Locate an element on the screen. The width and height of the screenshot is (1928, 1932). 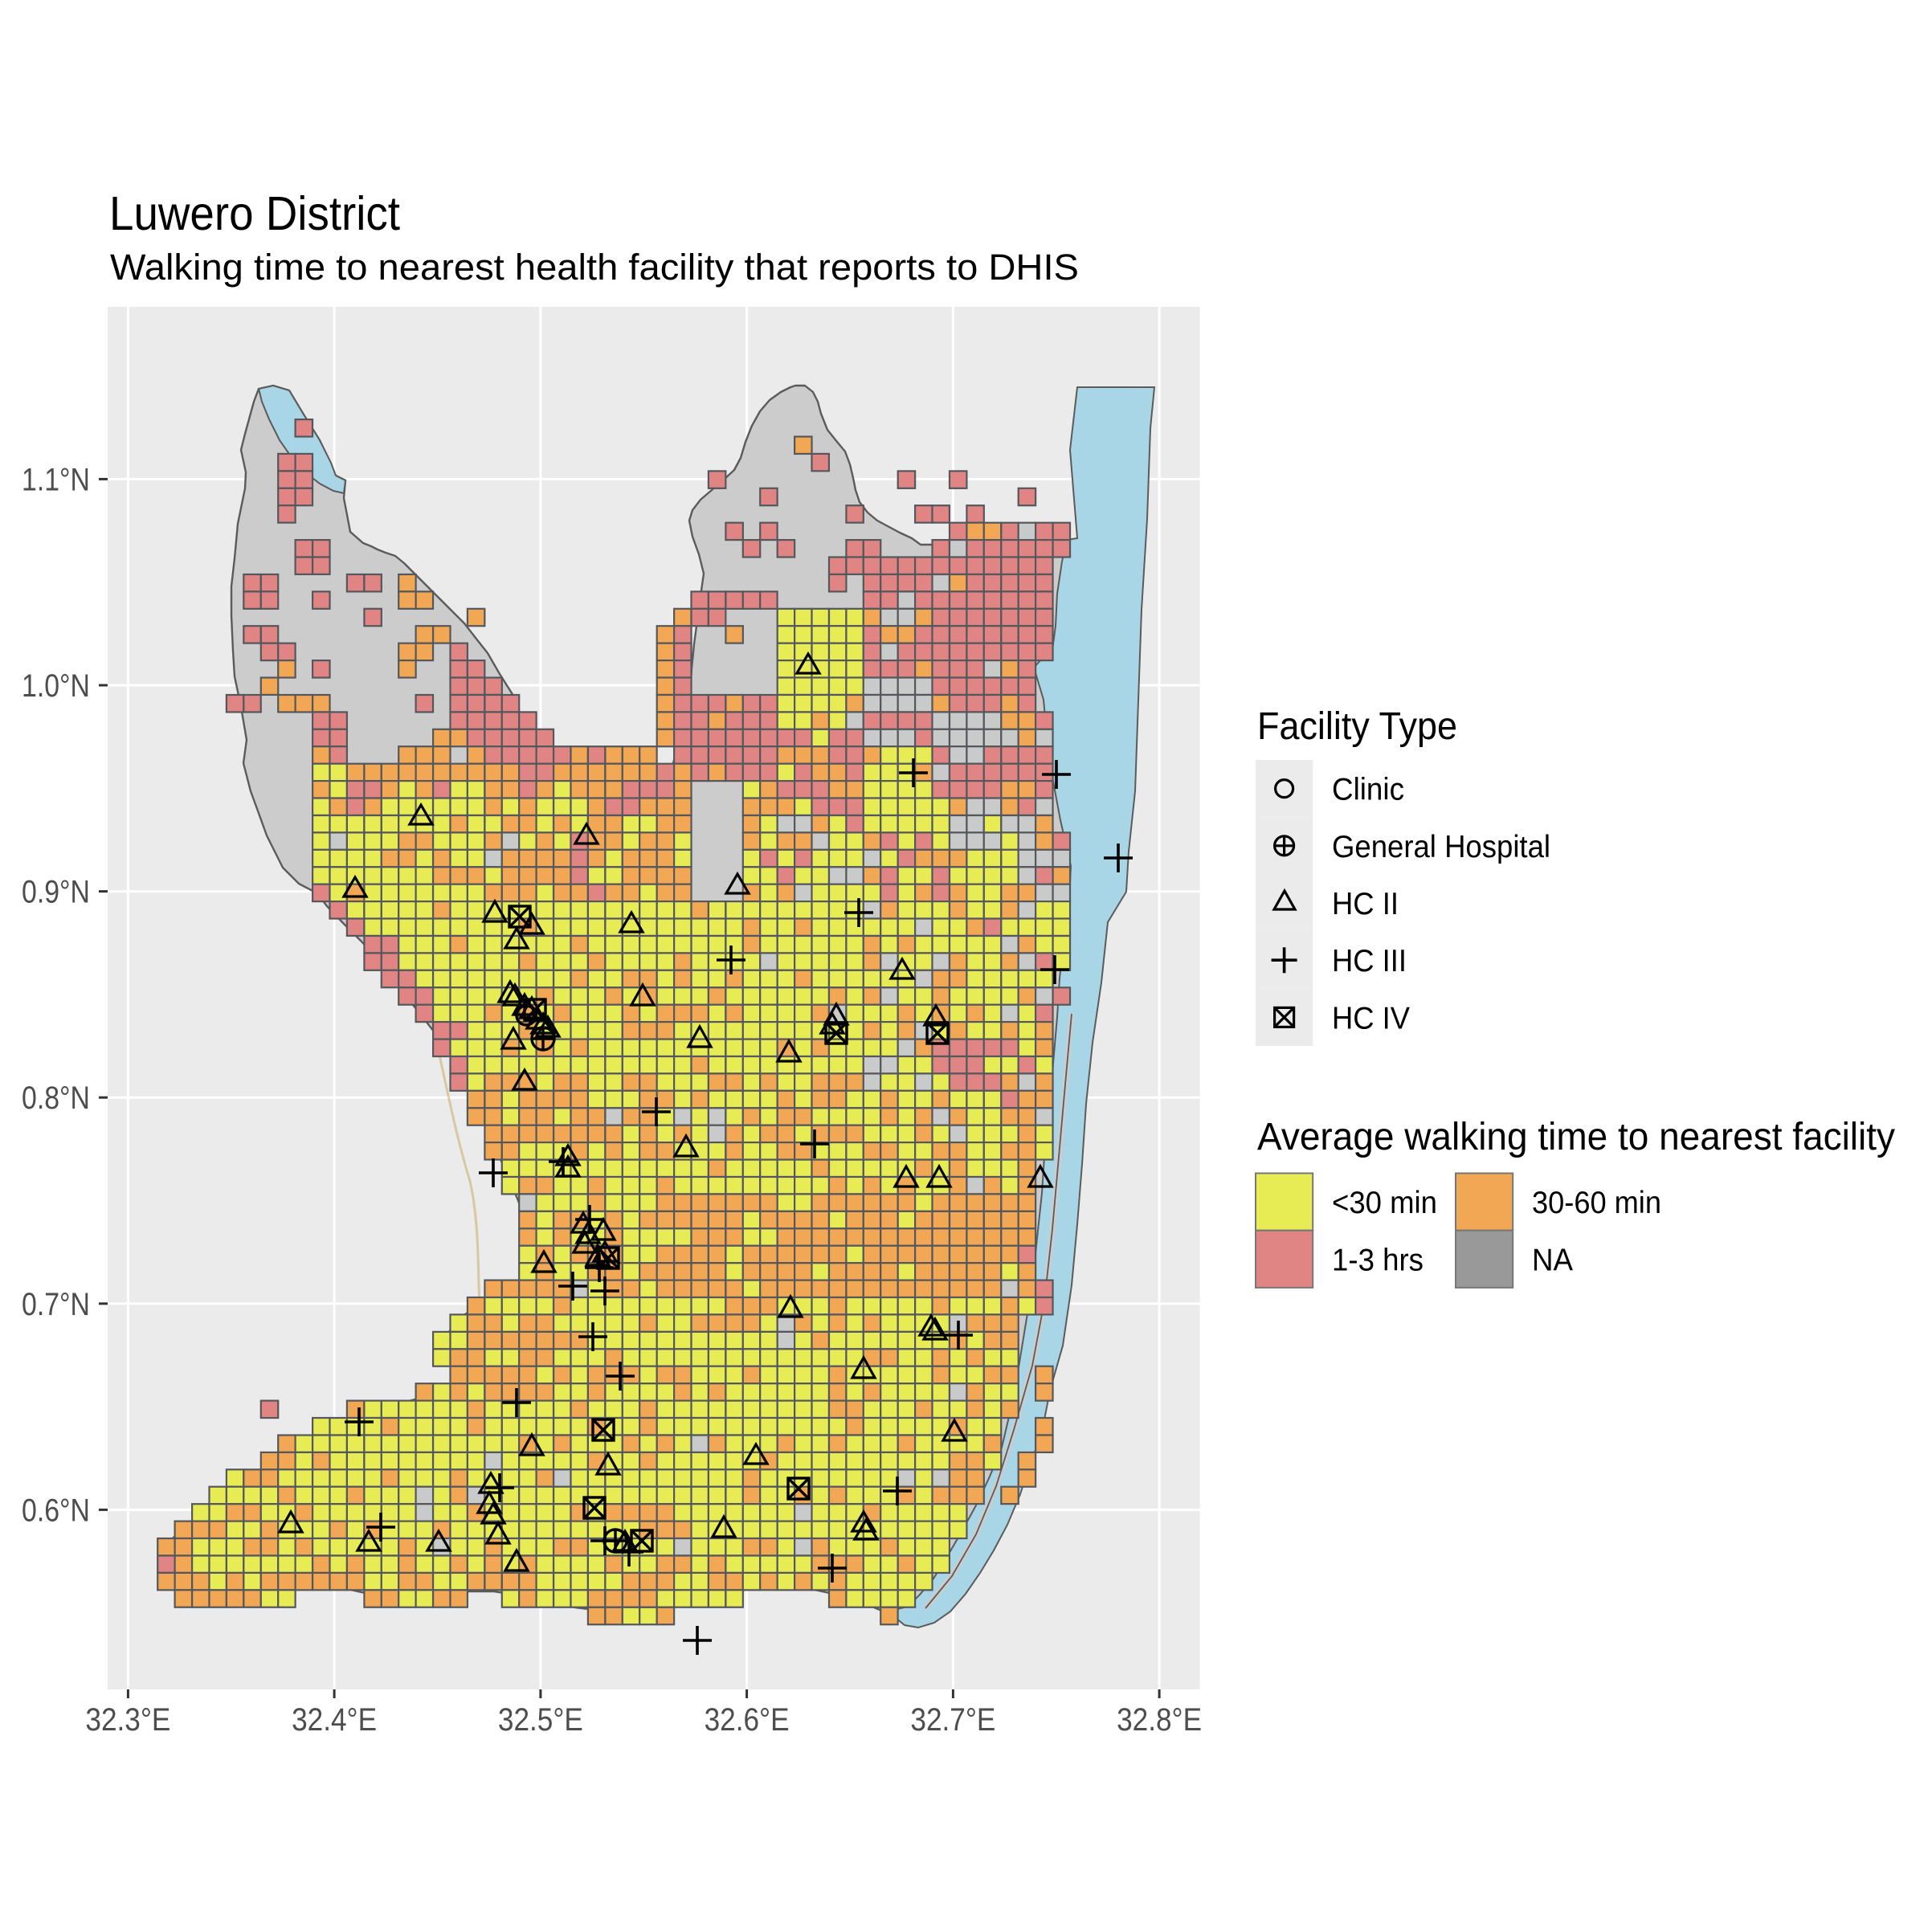
svg-text: 1.0°N is located at coordinates (56, 686).